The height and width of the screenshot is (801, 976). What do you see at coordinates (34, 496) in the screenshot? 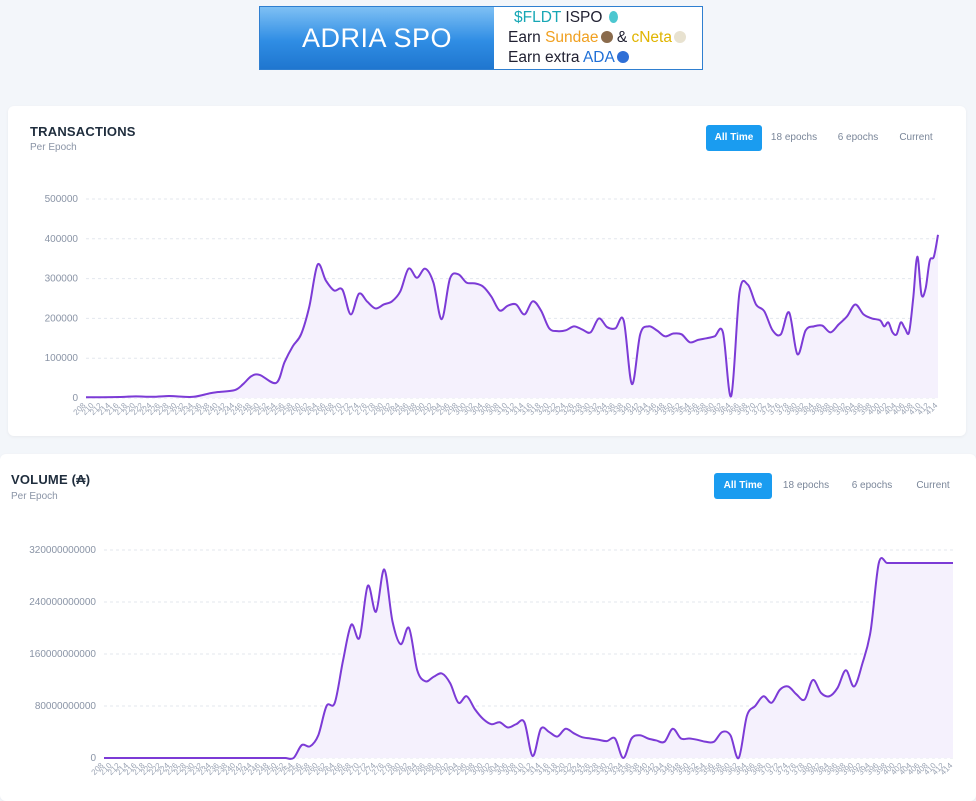
I see `volume-subtitle: Per Epoch` at bounding box center [34, 496].